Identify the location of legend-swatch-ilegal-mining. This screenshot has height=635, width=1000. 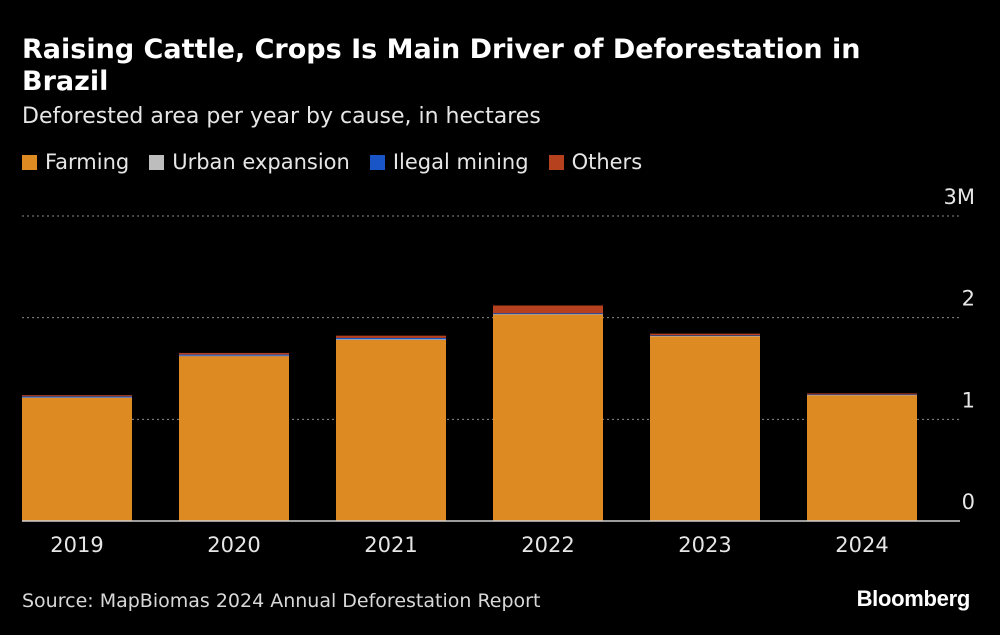
(377, 162).